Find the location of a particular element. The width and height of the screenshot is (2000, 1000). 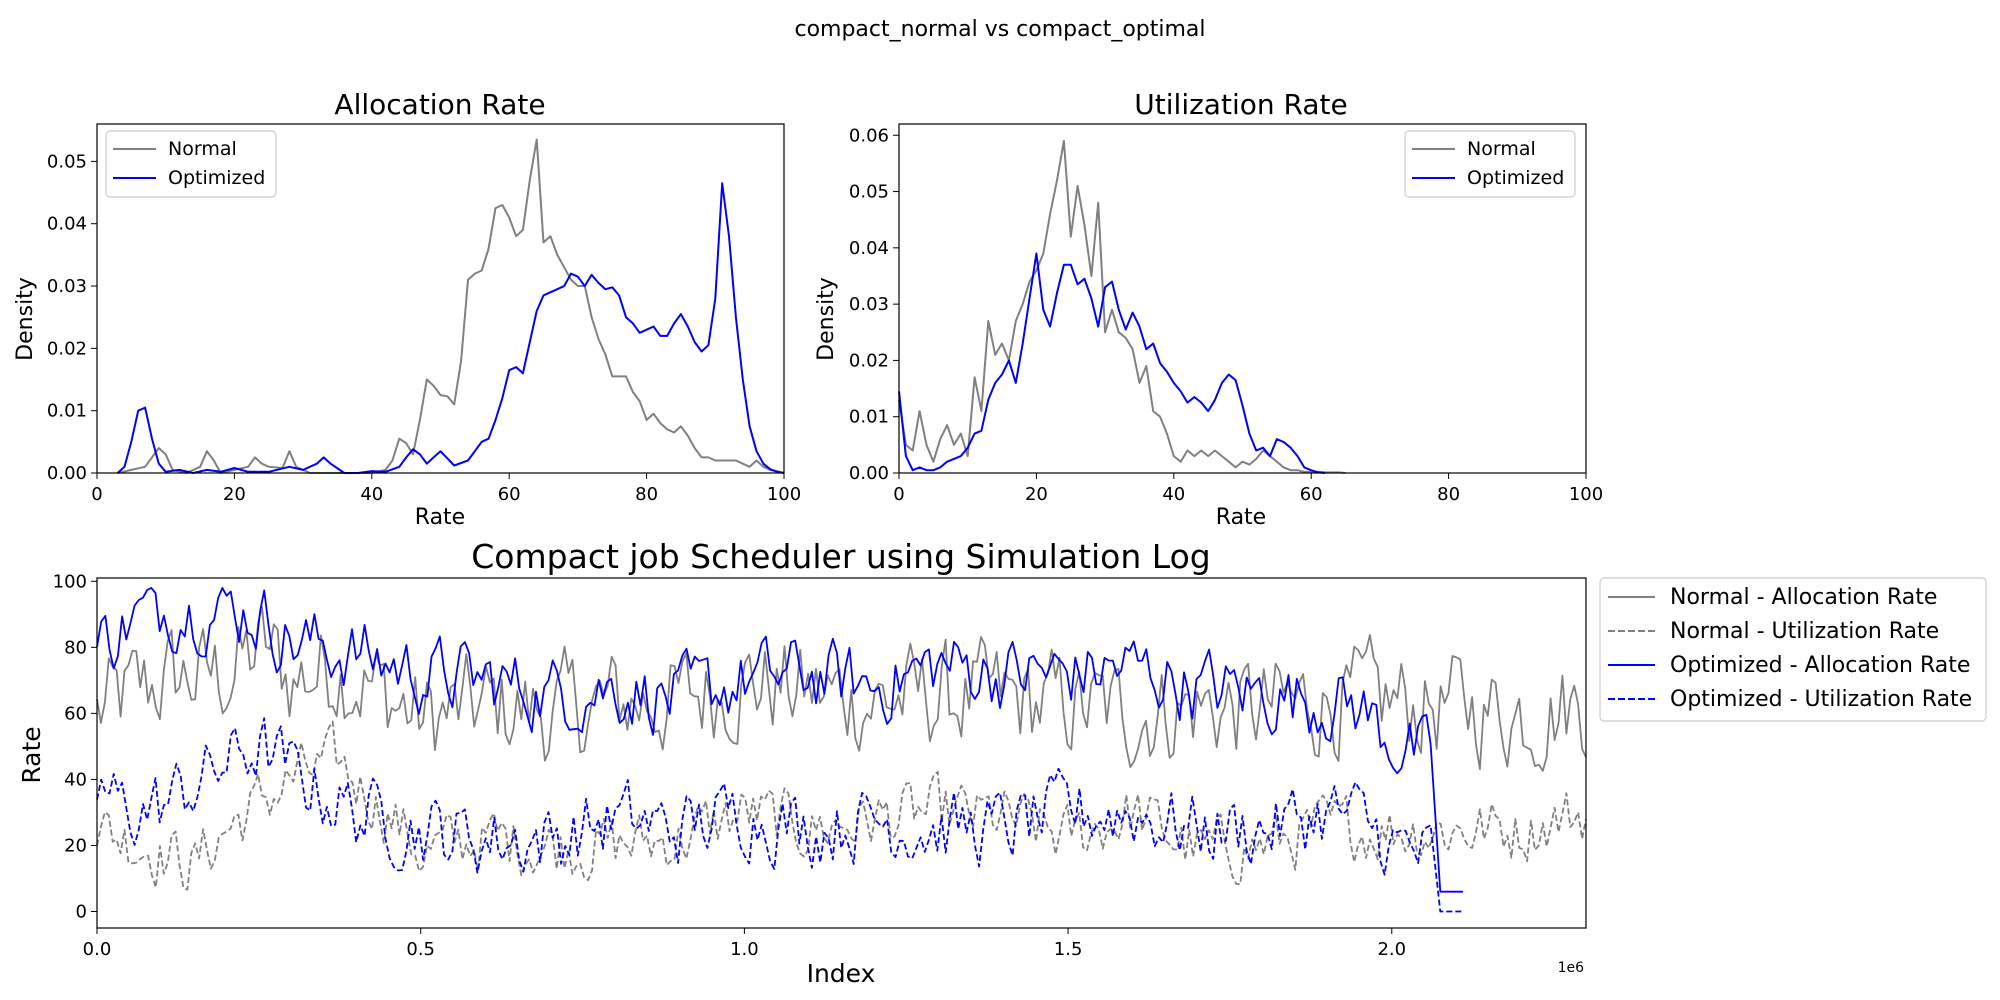

utilization-plot-frame is located at coordinates (1242, 298).